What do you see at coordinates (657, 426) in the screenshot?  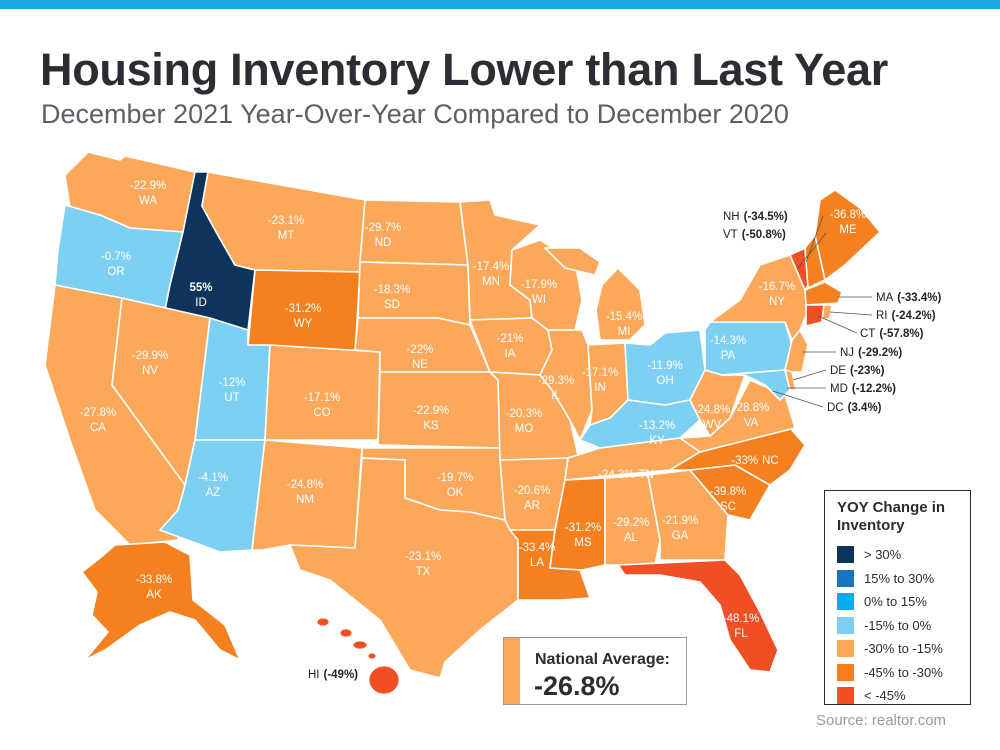 I see `state-value: -13.2%` at bounding box center [657, 426].